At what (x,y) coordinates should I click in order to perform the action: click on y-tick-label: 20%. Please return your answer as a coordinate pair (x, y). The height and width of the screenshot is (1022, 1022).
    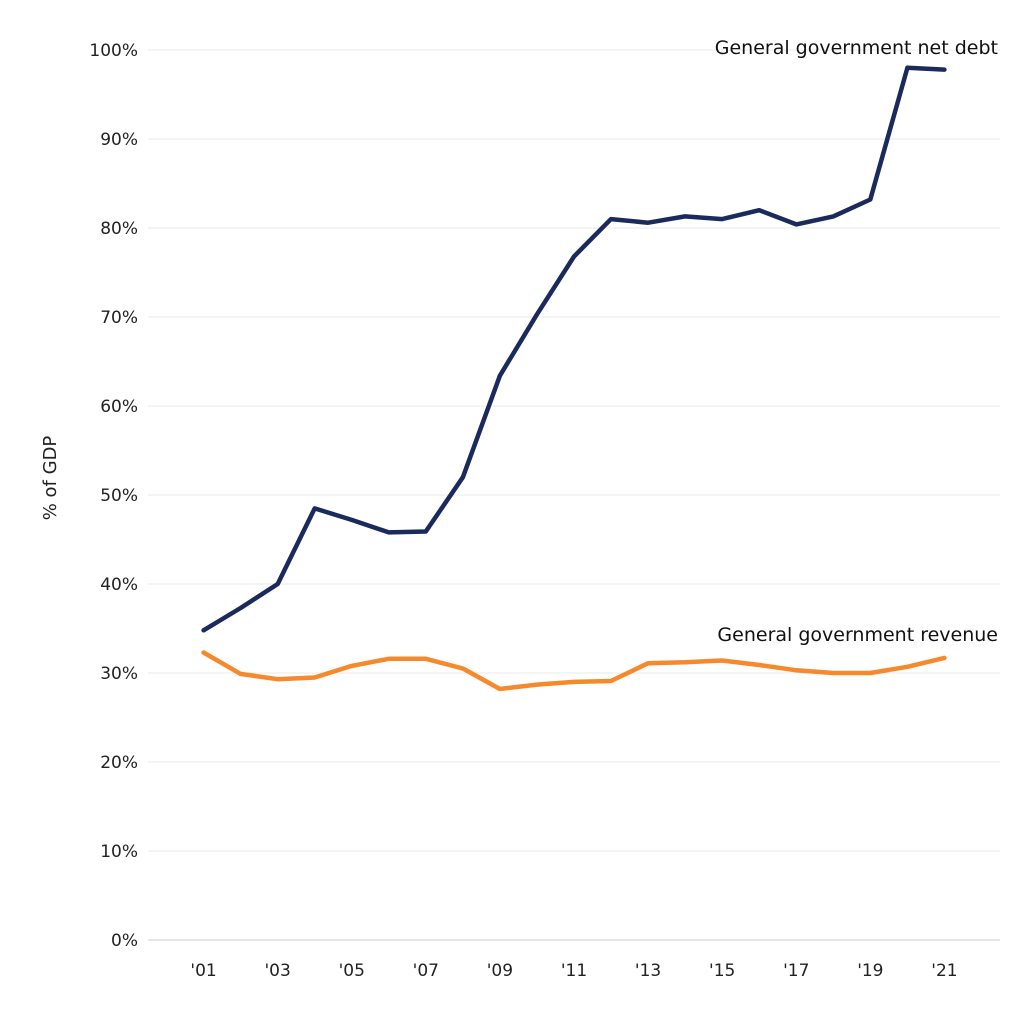
    Looking at the image, I should click on (119, 763).